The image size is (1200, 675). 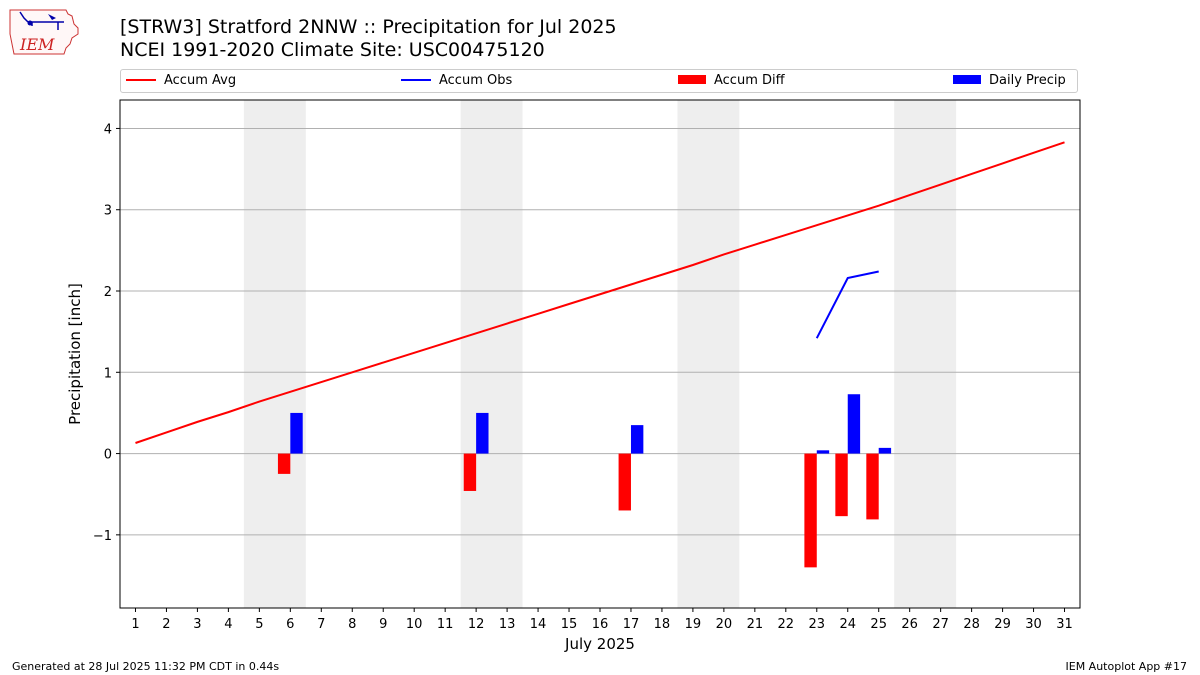 What do you see at coordinates (724, 624) in the screenshot?
I see `xtick-label-19: 20` at bounding box center [724, 624].